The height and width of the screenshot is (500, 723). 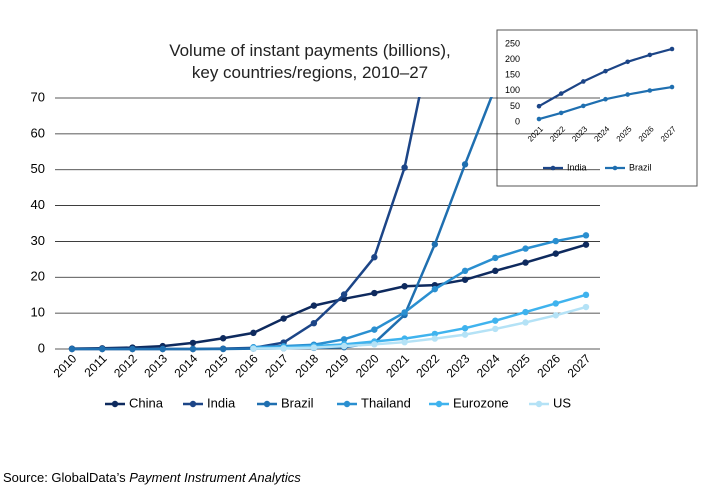 What do you see at coordinates (64, 477) in the screenshot?
I see `source-prefix: Source: GlobalData’s` at bounding box center [64, 477].